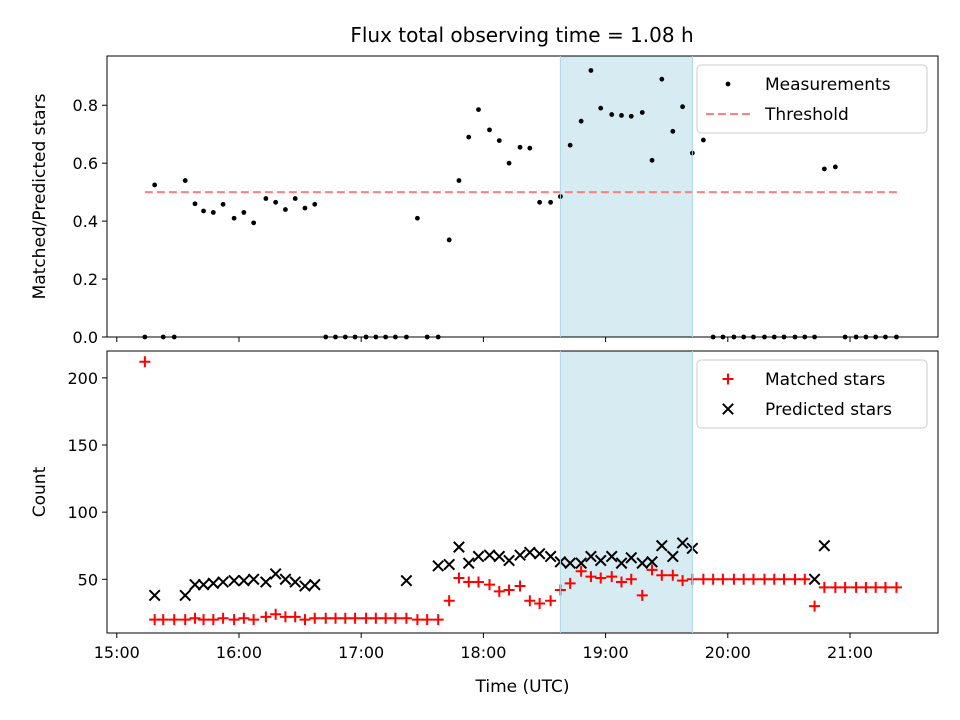 The height and width of the screenshot is (720, 960). Describe the element at coordinates (85, 221) in the screenshot. I see `y-tick-label: 0.4` at that location.